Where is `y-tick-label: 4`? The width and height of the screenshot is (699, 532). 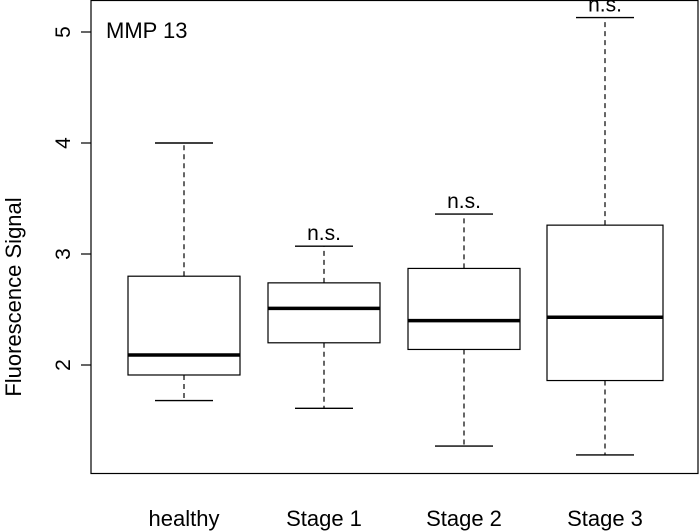
y-tick-label: 4 is located at coordinates (63, 143).